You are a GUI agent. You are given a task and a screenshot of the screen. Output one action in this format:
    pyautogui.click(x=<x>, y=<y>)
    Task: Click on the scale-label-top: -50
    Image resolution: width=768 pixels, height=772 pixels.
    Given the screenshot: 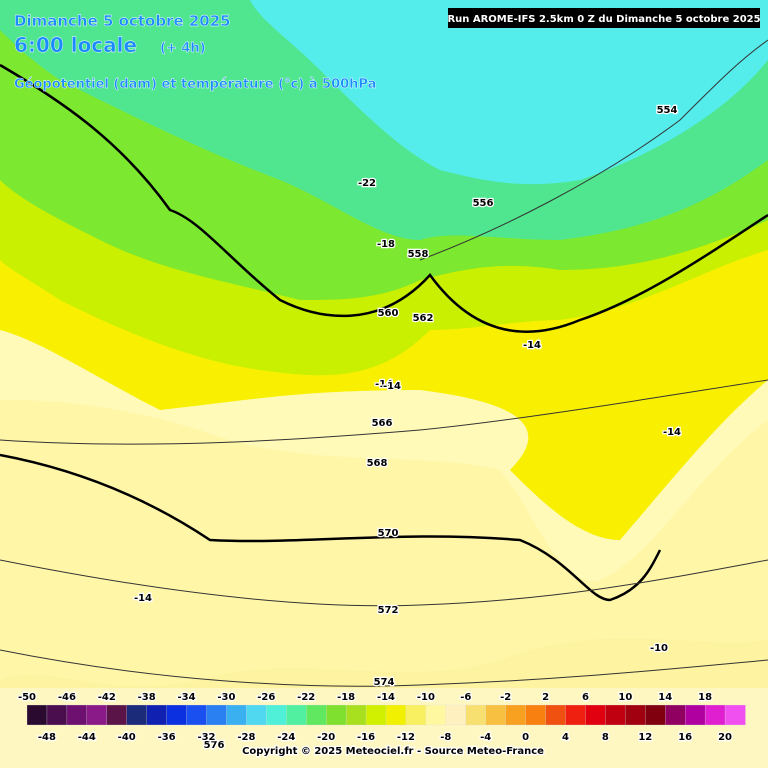 What is the action you would take?
    pyautogui.click(x=27, y=697)
    